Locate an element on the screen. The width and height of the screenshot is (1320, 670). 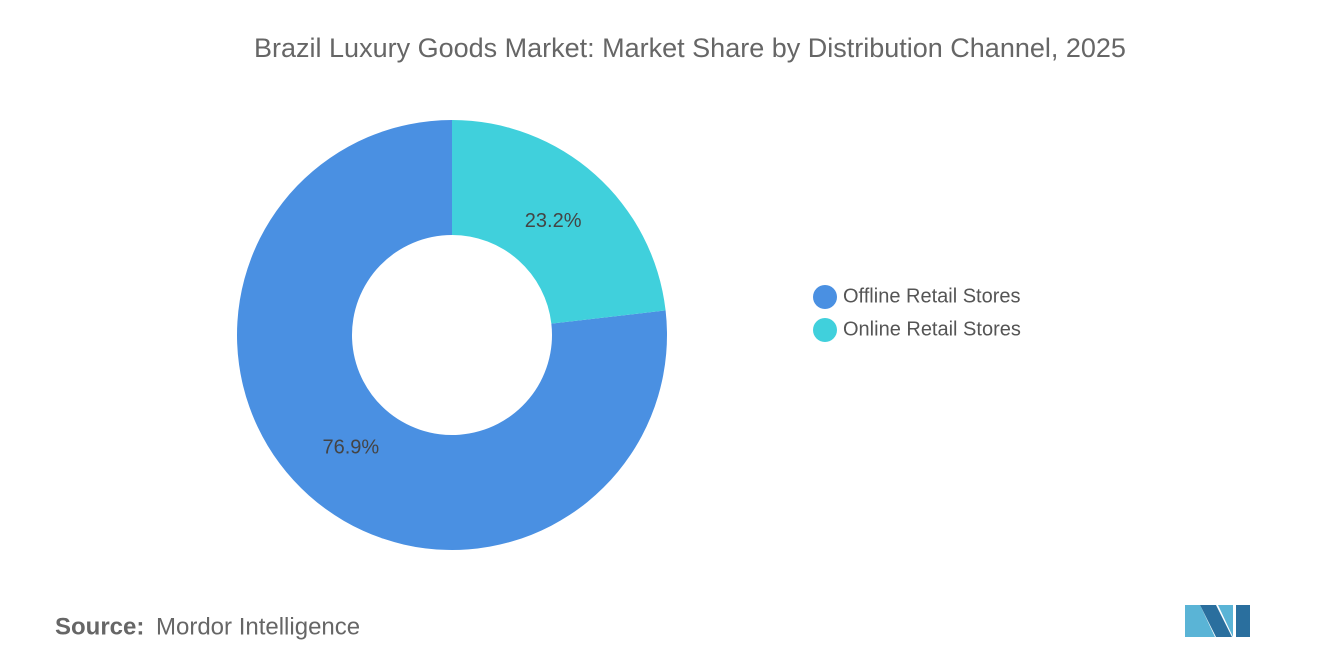
legend-label: Offline Retail Stores is located at coordinates (932, 296).